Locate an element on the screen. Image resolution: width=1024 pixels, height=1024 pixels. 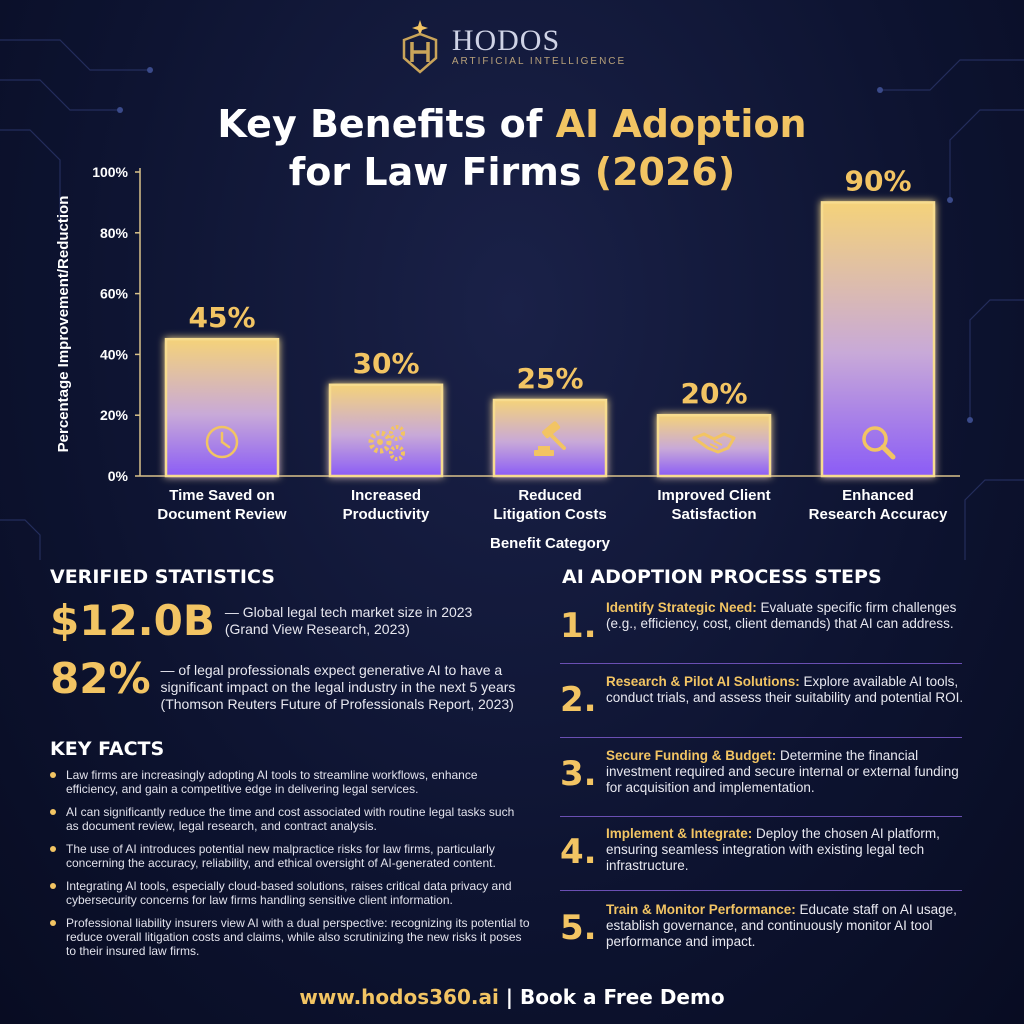
step-title: Implement & Integrate: is located at coordinates (679, 833).